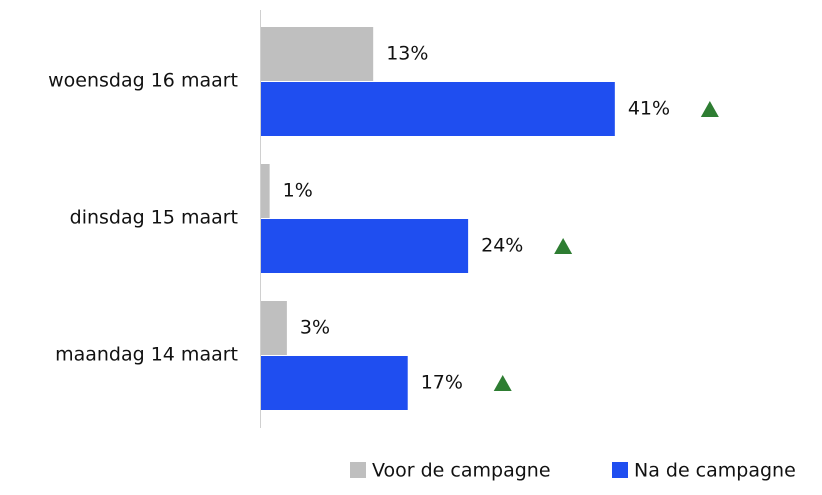  What do you see at coordinates (461, 471) in the screenshot?
I see `legend-label: Voor de campagne` at bounding box center [461, 471].